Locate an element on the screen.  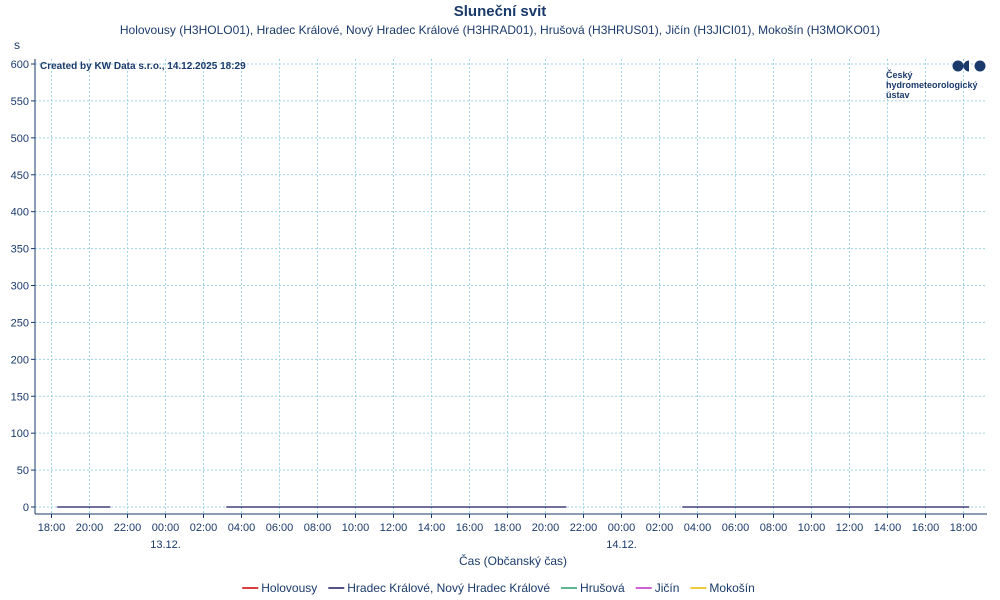
y-tick-label: 250 is located at coordinates (20, 323).